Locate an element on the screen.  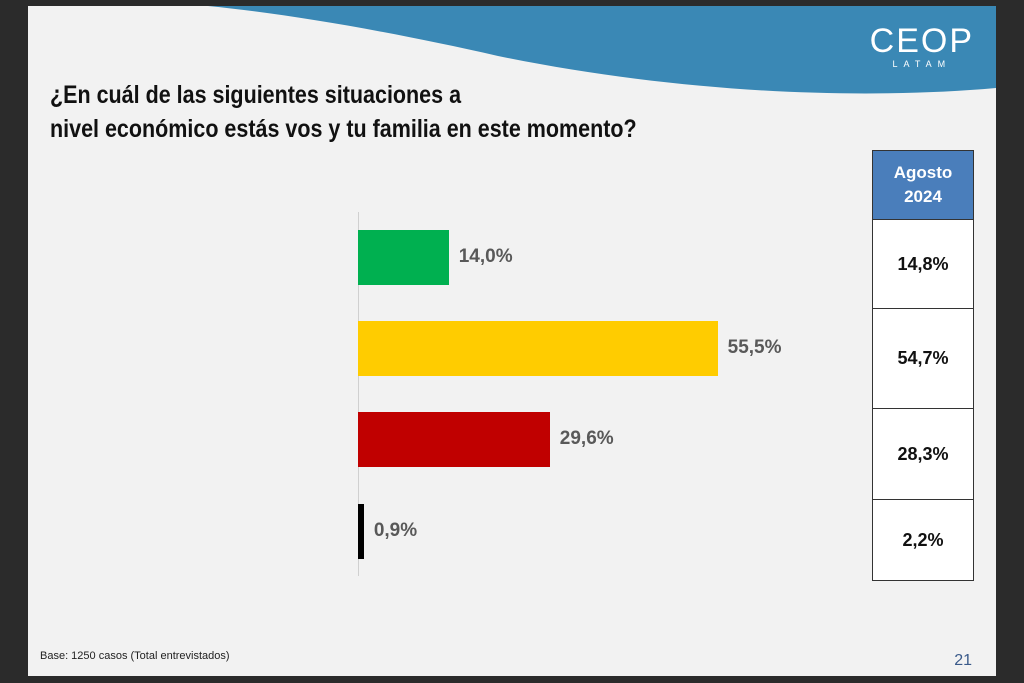
header-wave is located at coordinates (602, 50).